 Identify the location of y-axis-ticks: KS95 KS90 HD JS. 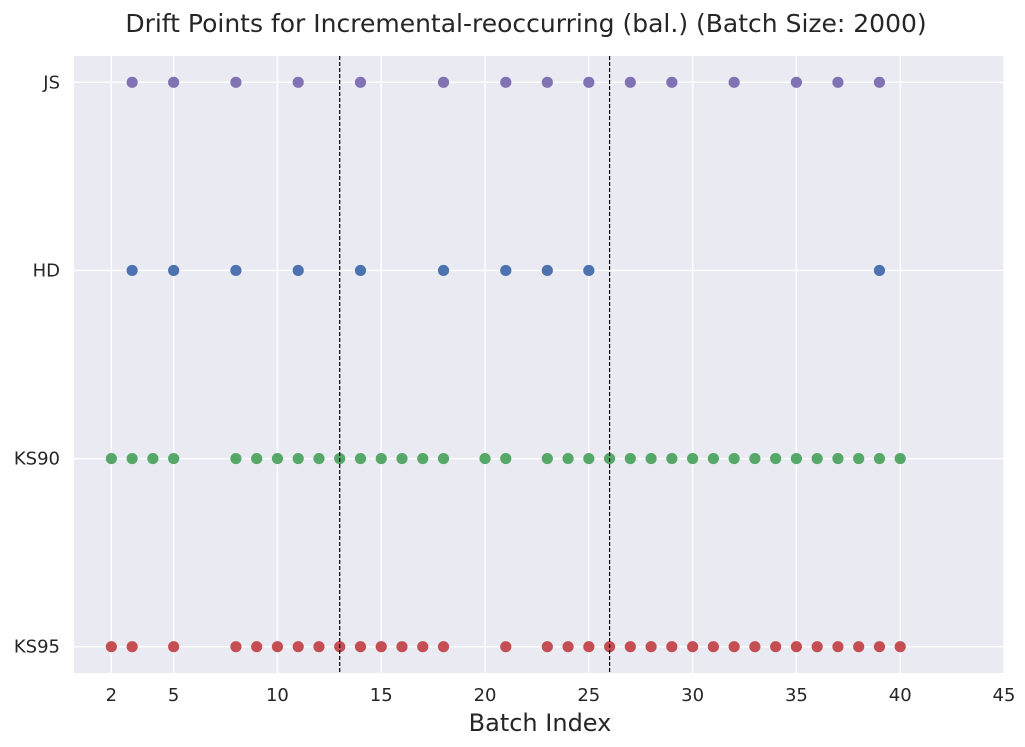
(37, 364).